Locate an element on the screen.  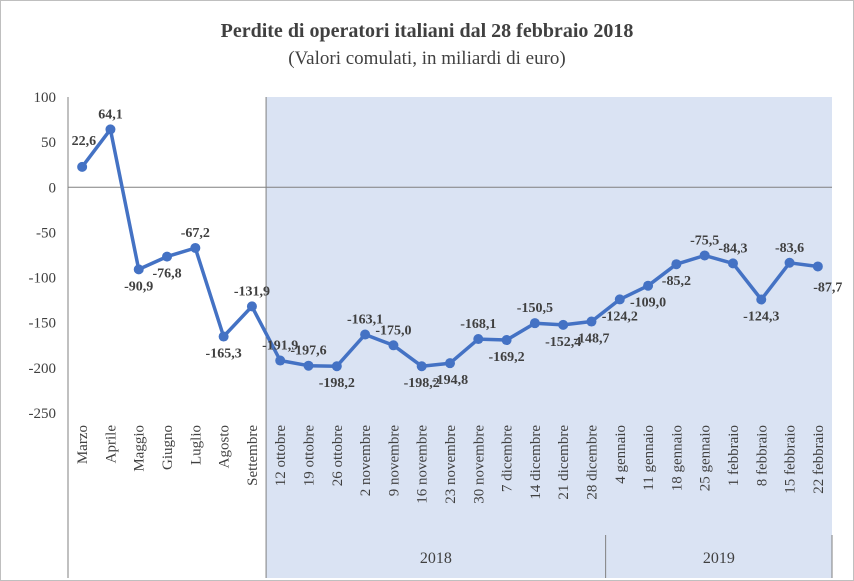
data-label: -85,2 is located at coordinates (676, 281).